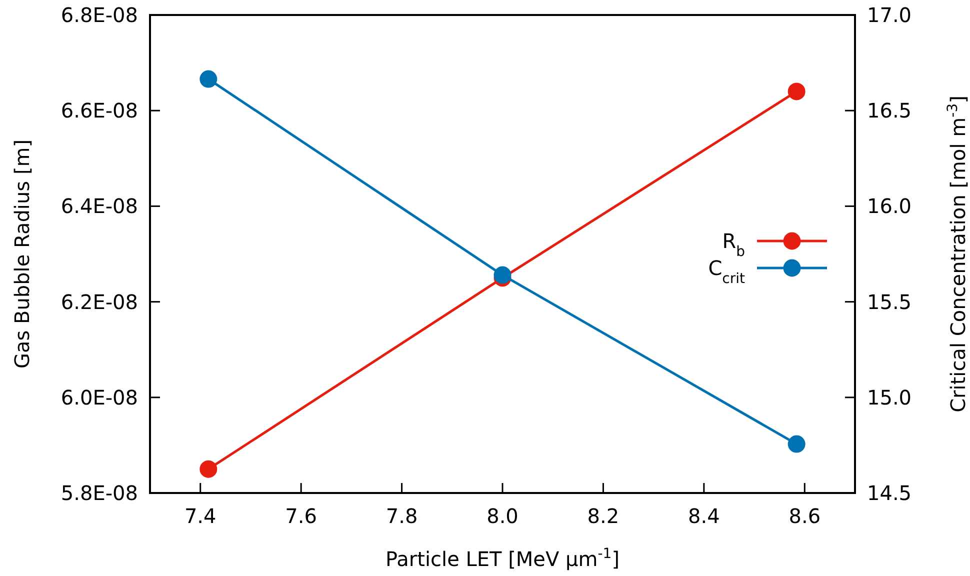  I want to click on y-axis-title: Gas Bubble Radius [m], so click(22, 254).